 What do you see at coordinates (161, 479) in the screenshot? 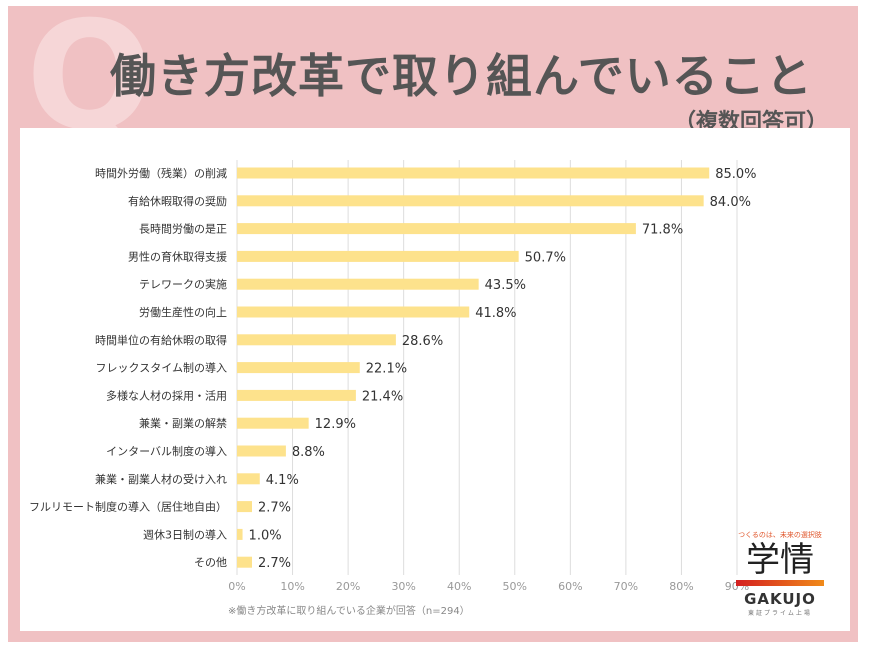
I see `category-label: 兼業・副業人材の受け入れ` at bounding box center [161, 479].